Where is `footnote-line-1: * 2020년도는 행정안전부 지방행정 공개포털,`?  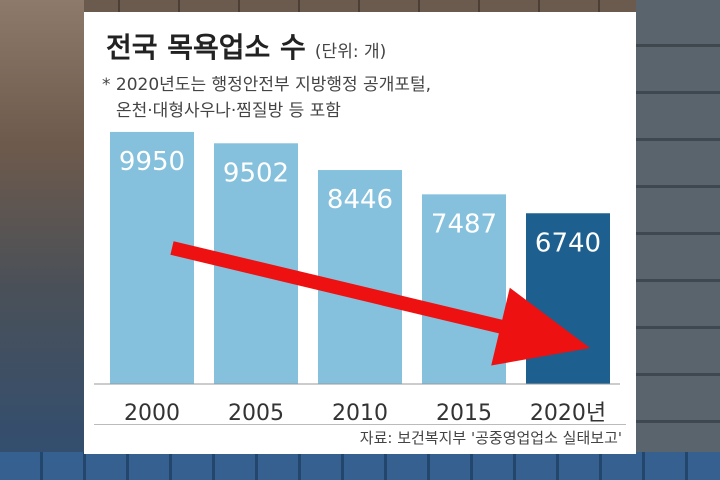 footnote-line-1: * 2020년도는 행정안전부 지방행정 공개포털, is located at coordinates (267, 85).